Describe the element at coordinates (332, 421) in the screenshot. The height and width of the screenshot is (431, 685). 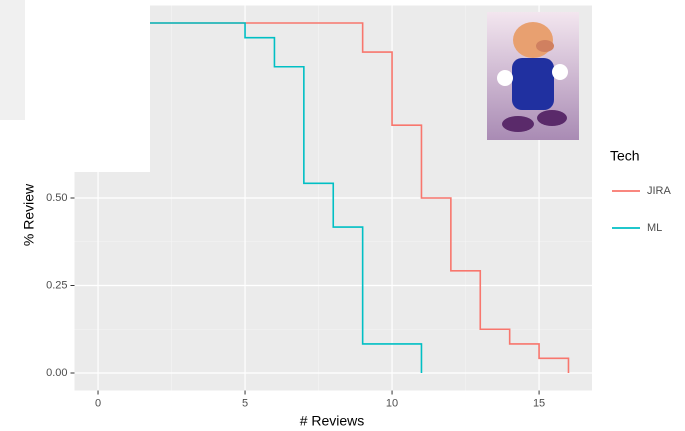
I see `x-axis-title: # Reviews` at that location.